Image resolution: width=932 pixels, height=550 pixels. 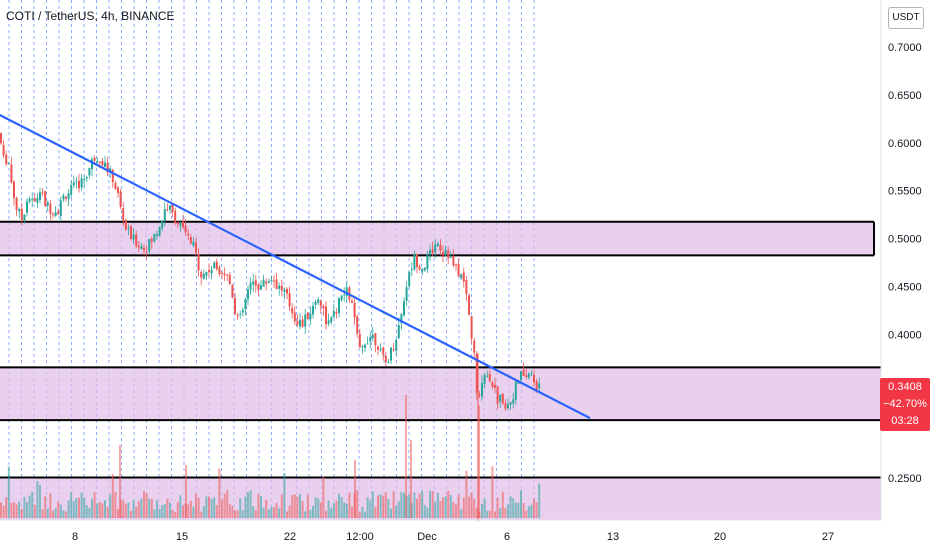 I want to click on price-tick-label: 0.5500, so click(x=905, y=192).